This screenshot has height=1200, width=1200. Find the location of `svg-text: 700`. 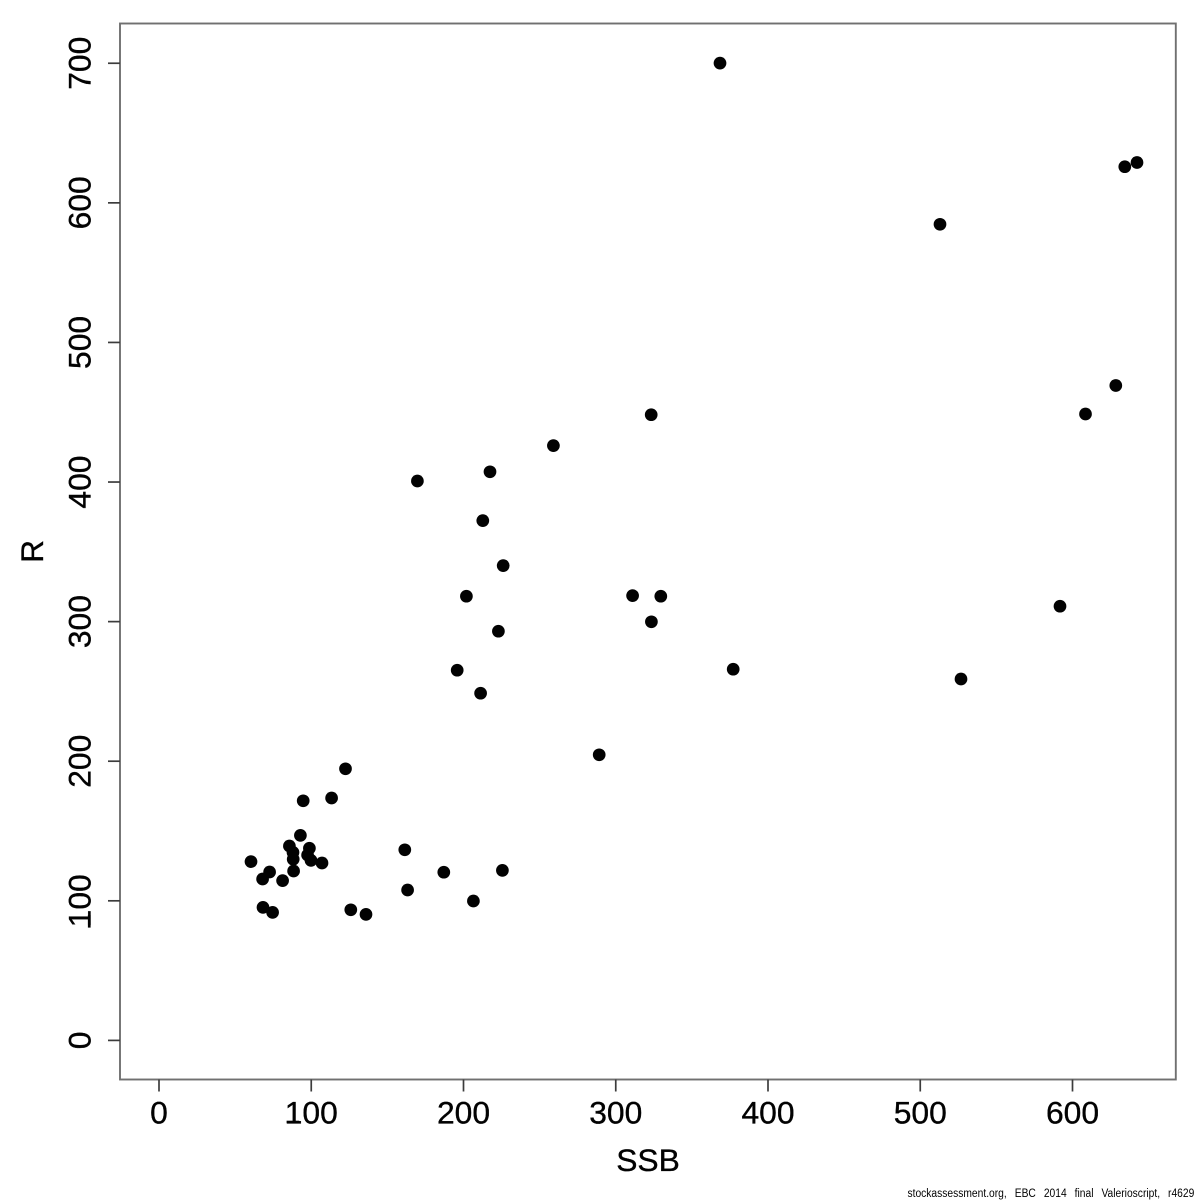

svg-text: 700 is located at coordinates (80, 63).